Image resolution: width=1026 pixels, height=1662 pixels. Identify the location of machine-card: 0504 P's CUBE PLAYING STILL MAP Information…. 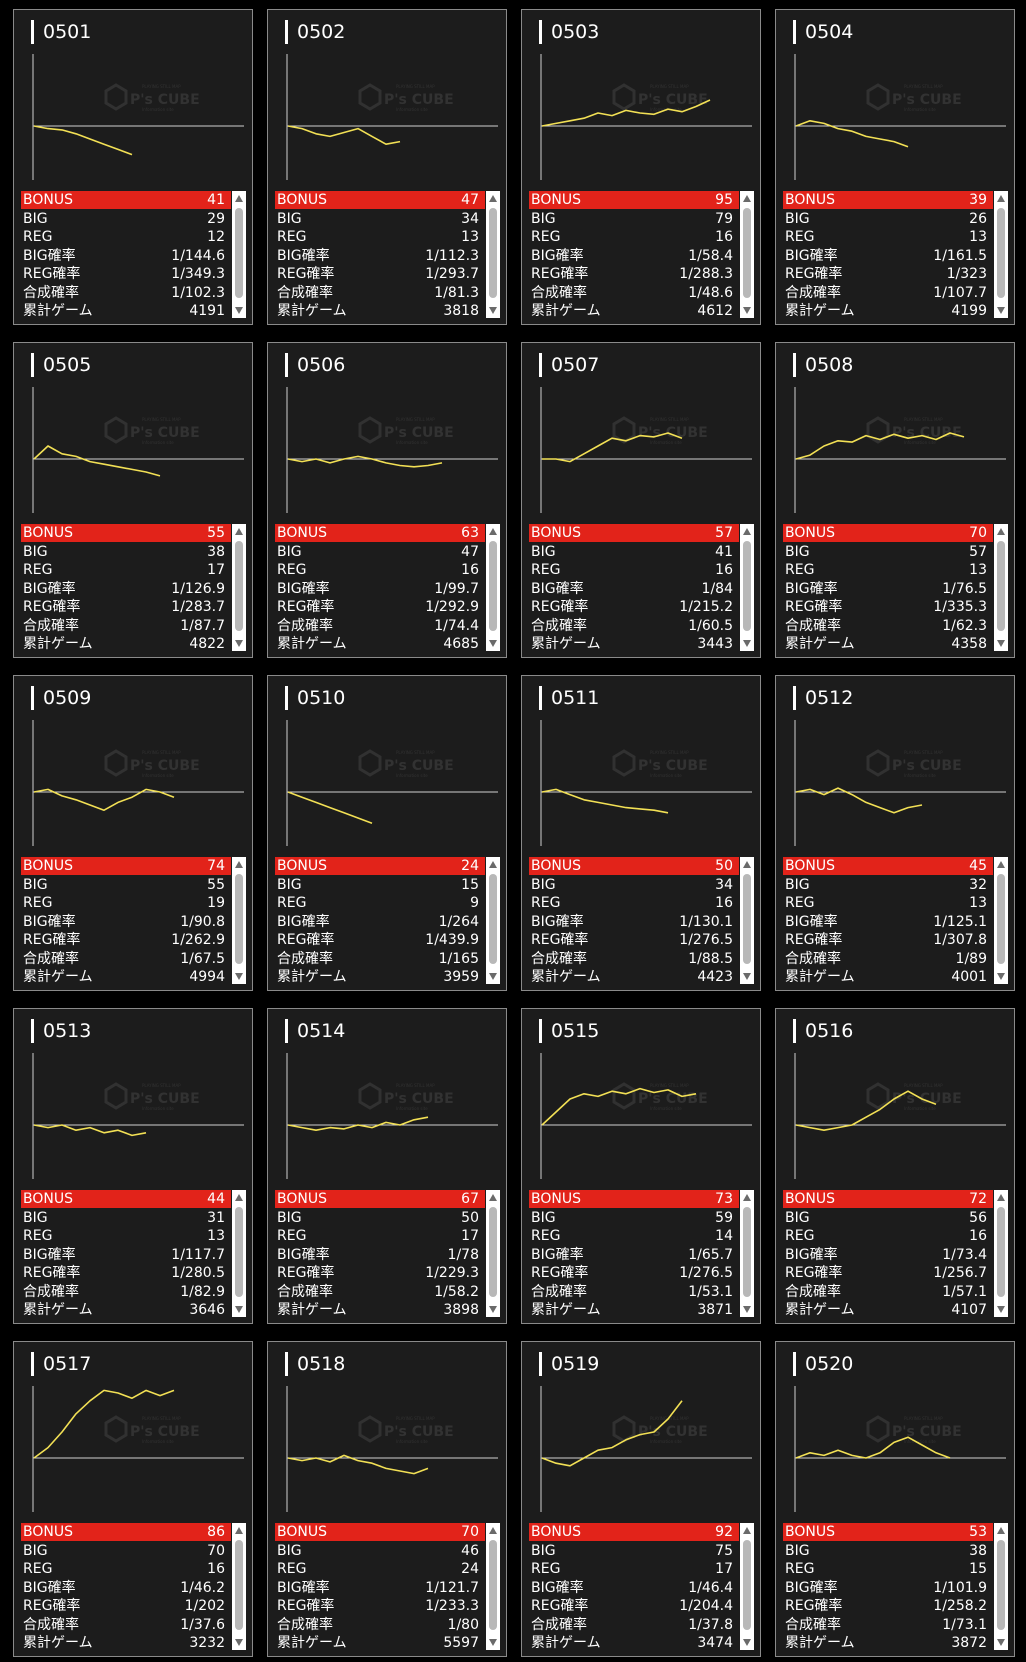
(895, 167).